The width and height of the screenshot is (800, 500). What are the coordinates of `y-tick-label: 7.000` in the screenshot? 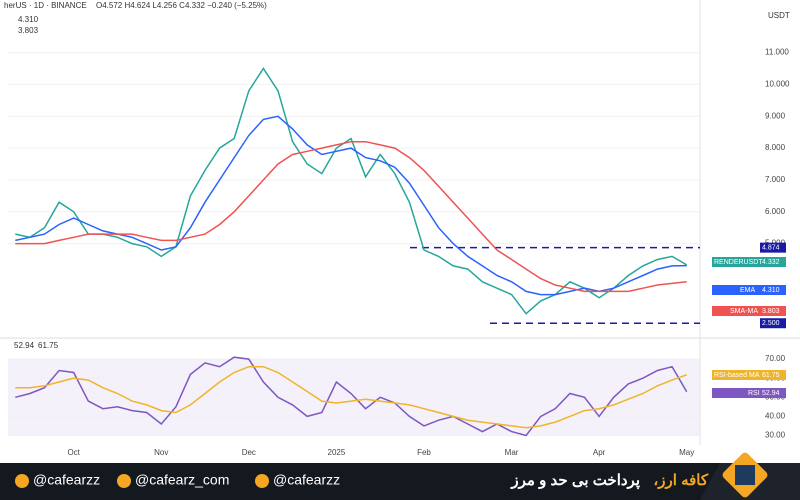 It's located at (775, 179).